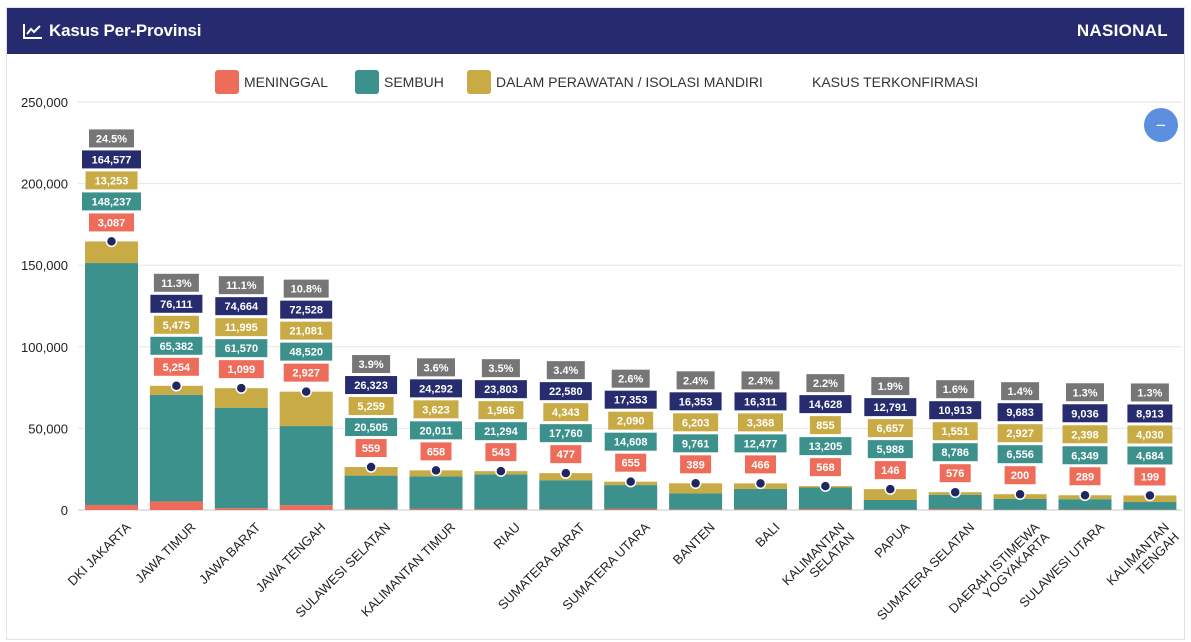 The width and height of the screenshot is (1191, 642). I want to click on data-label-sembuh-text: 5,988, so click(891, 450).